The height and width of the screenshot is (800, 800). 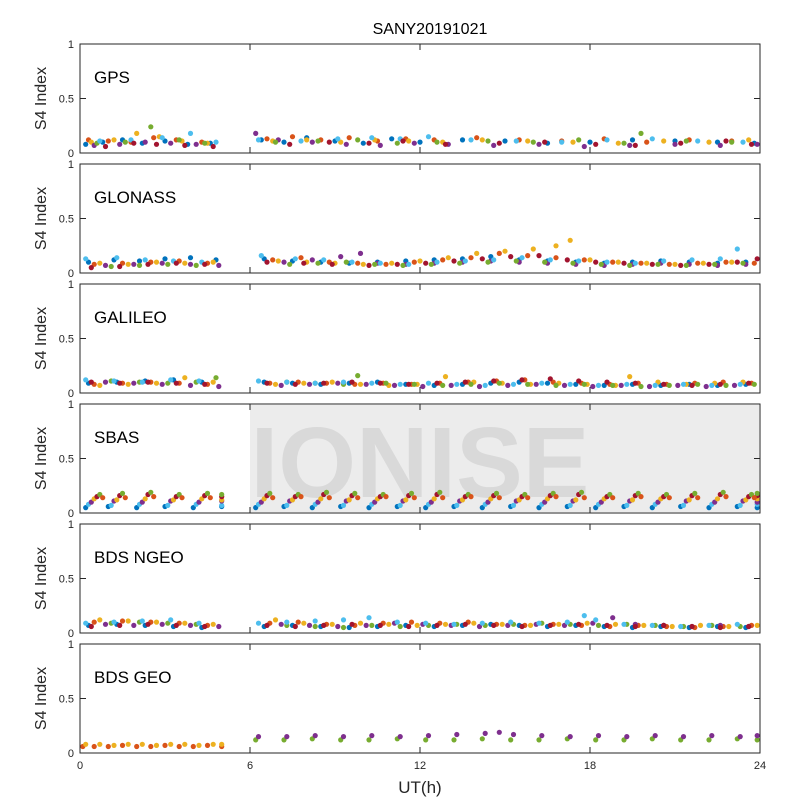 What do you see at coordinates (430, 29) in the screenshot?
I see `chart-title: SANY20191021` at bounding box center [430, 29].